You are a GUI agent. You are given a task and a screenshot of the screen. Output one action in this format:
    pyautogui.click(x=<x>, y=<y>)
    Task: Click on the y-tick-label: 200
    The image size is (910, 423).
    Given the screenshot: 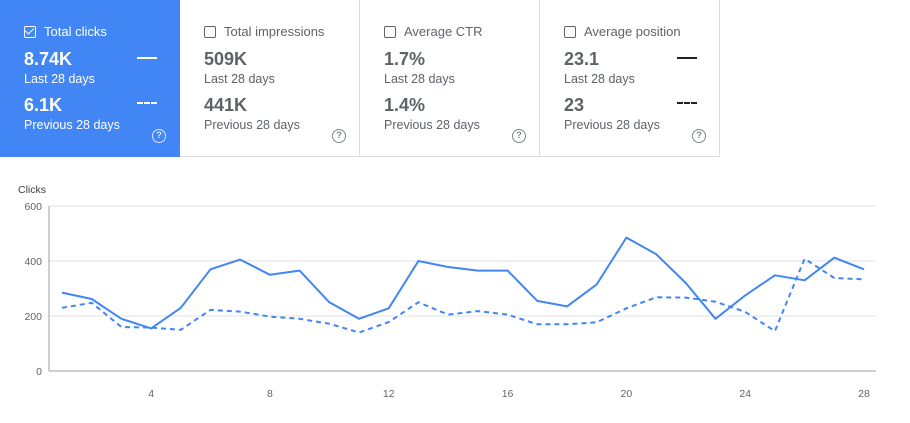 What is the action you would take?
    pyautogui.click(x=33, y=317)
    